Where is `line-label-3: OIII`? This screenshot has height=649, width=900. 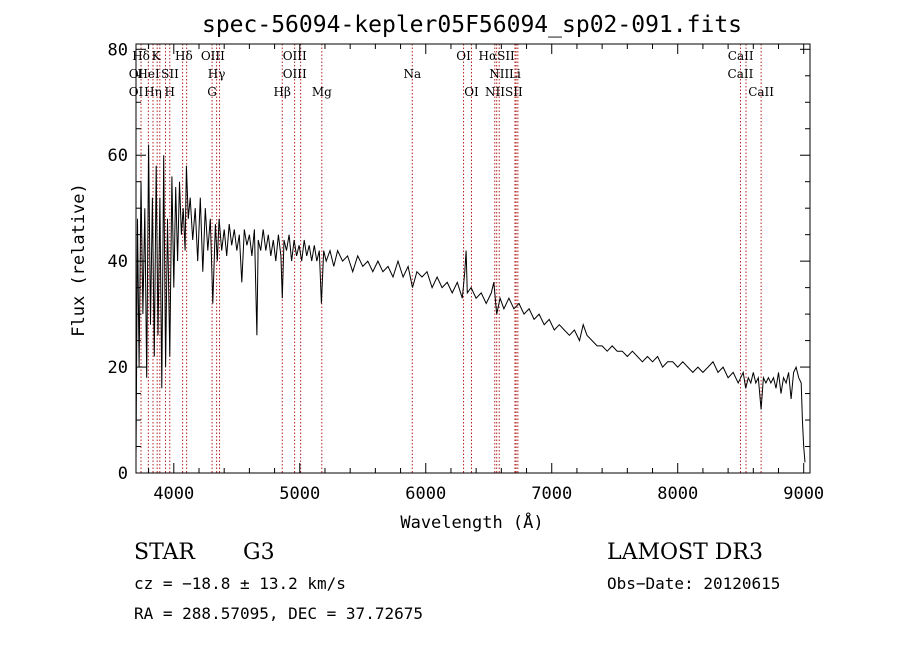
line-label-3: OIII is located at coordinates (213, 56).